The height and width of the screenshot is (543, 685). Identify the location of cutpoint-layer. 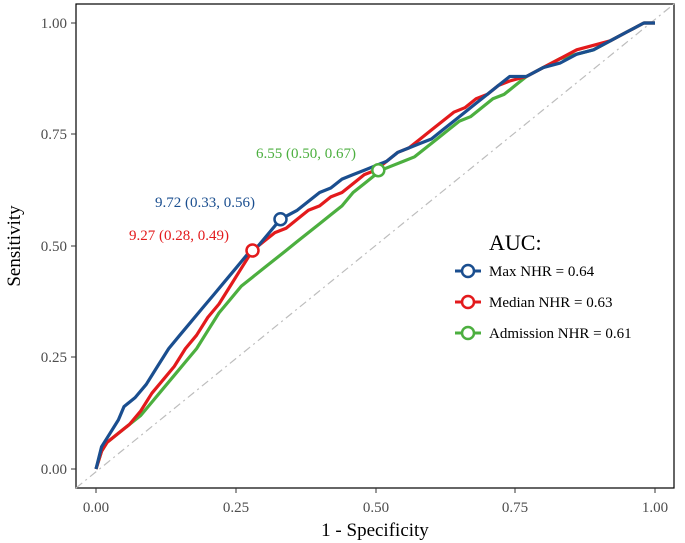
(315, 210).